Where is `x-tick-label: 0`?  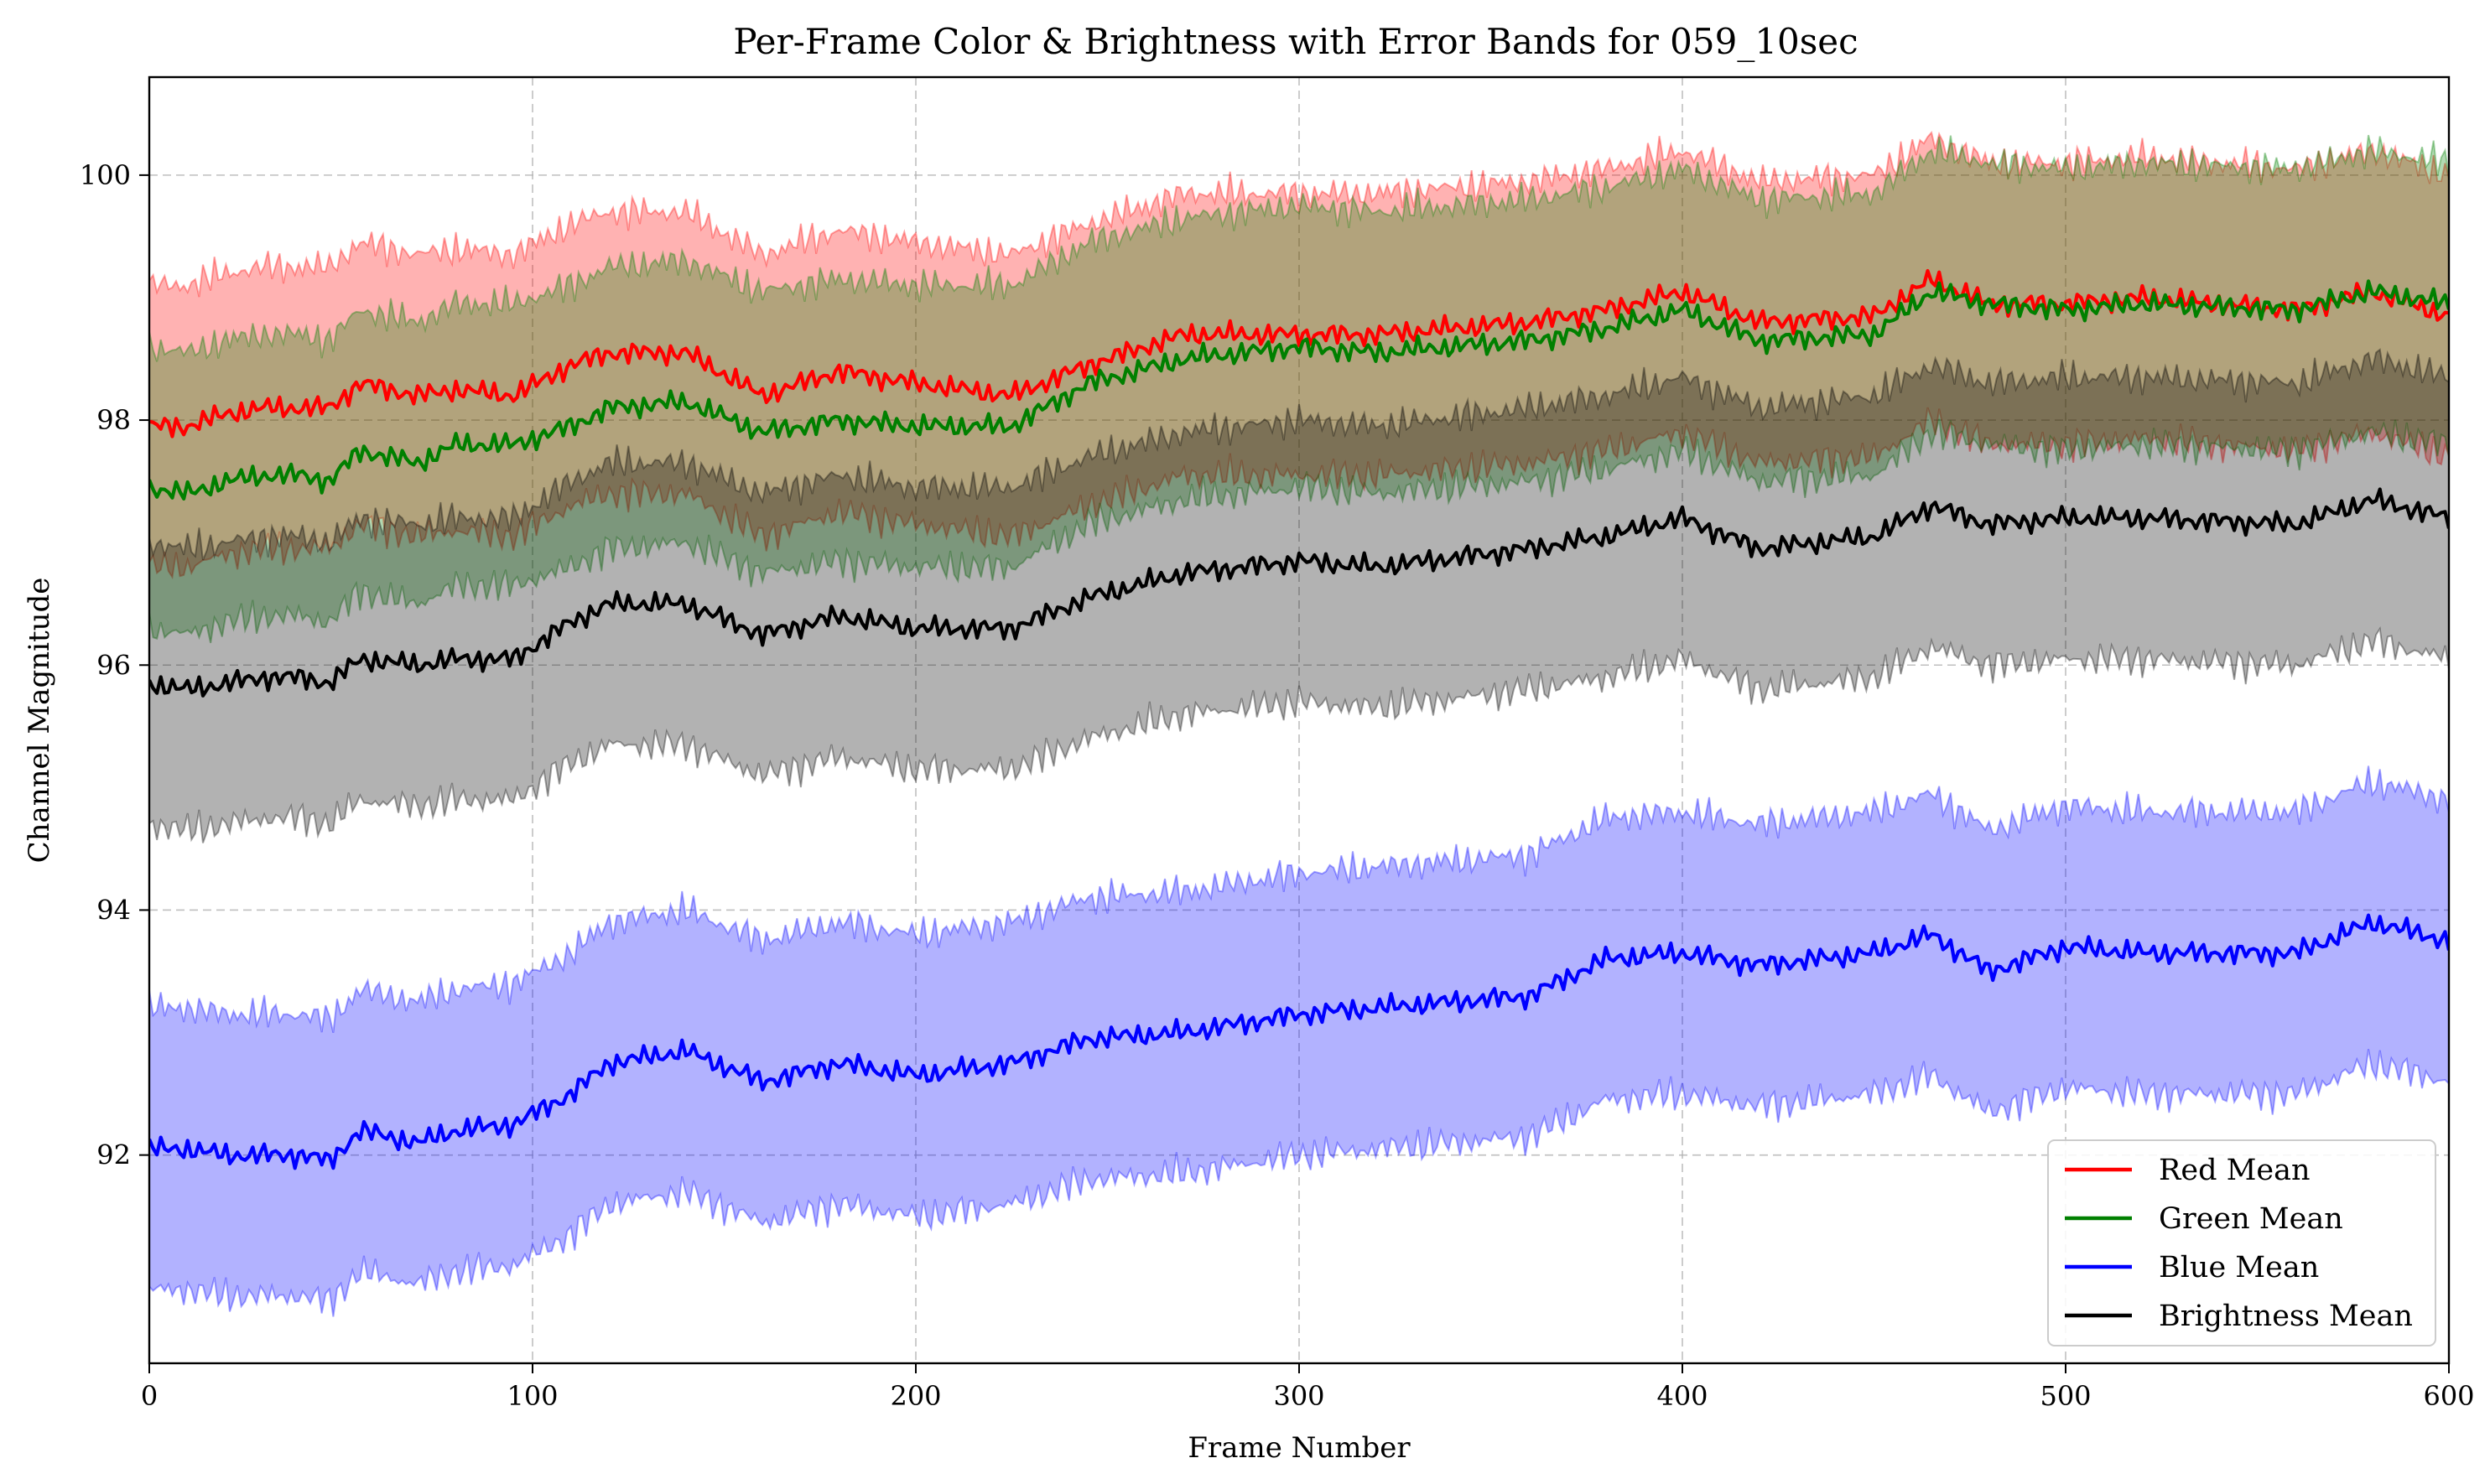
x-tick-label: 0 is located at coordinates (149, 1396).